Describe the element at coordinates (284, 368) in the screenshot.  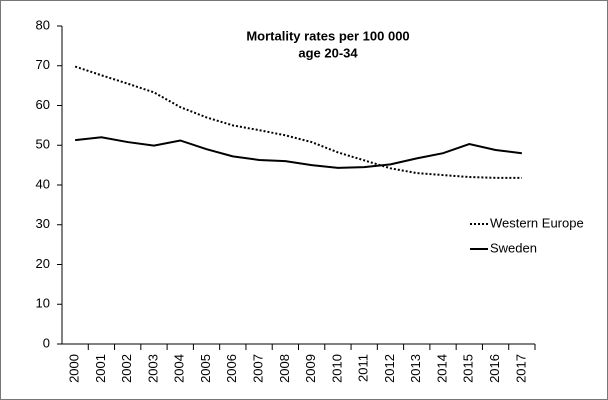
I see `x-tick-label: 2008` at that location.